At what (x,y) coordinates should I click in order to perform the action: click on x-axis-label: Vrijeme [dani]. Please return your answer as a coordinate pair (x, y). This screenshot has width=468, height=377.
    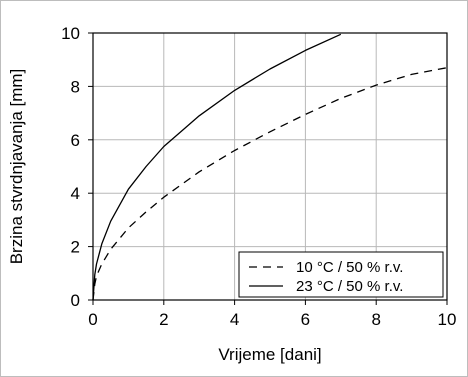
    Looking at the image, I should click on (269, 354).